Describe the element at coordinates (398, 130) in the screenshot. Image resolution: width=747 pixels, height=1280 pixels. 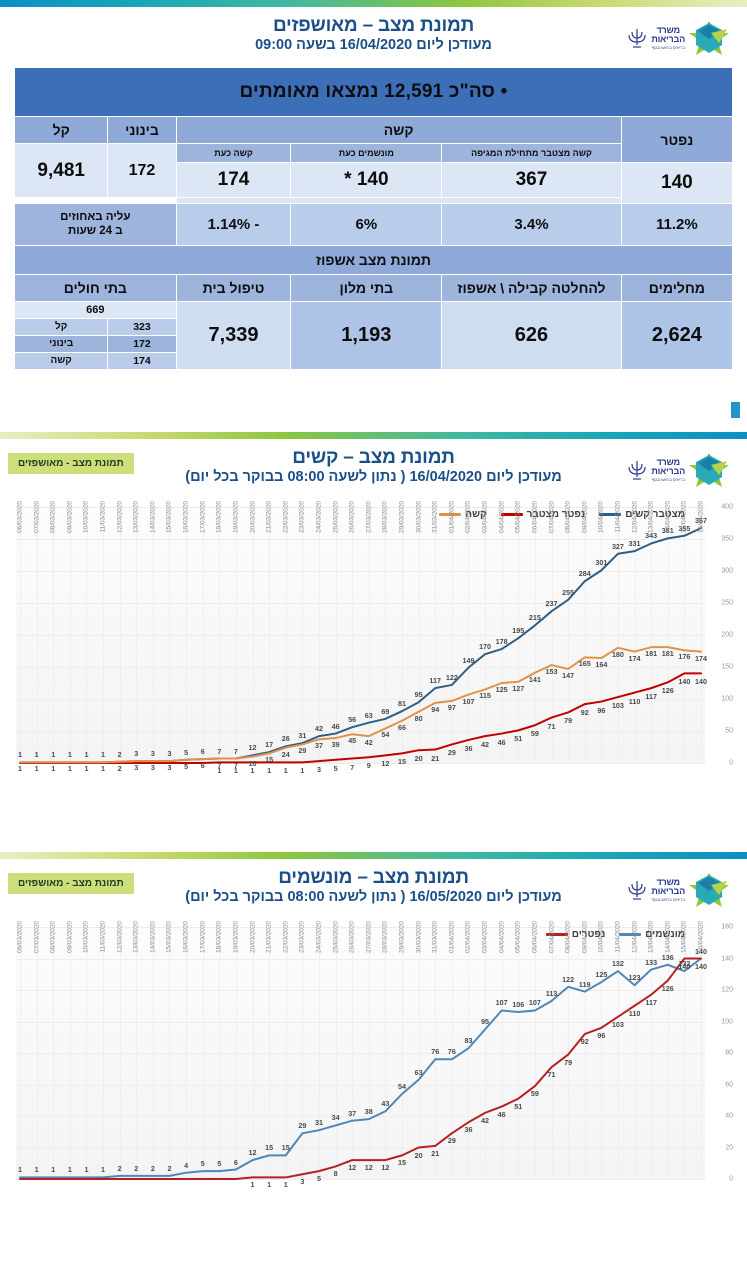
I see `header-kashe: קשה` at that location.